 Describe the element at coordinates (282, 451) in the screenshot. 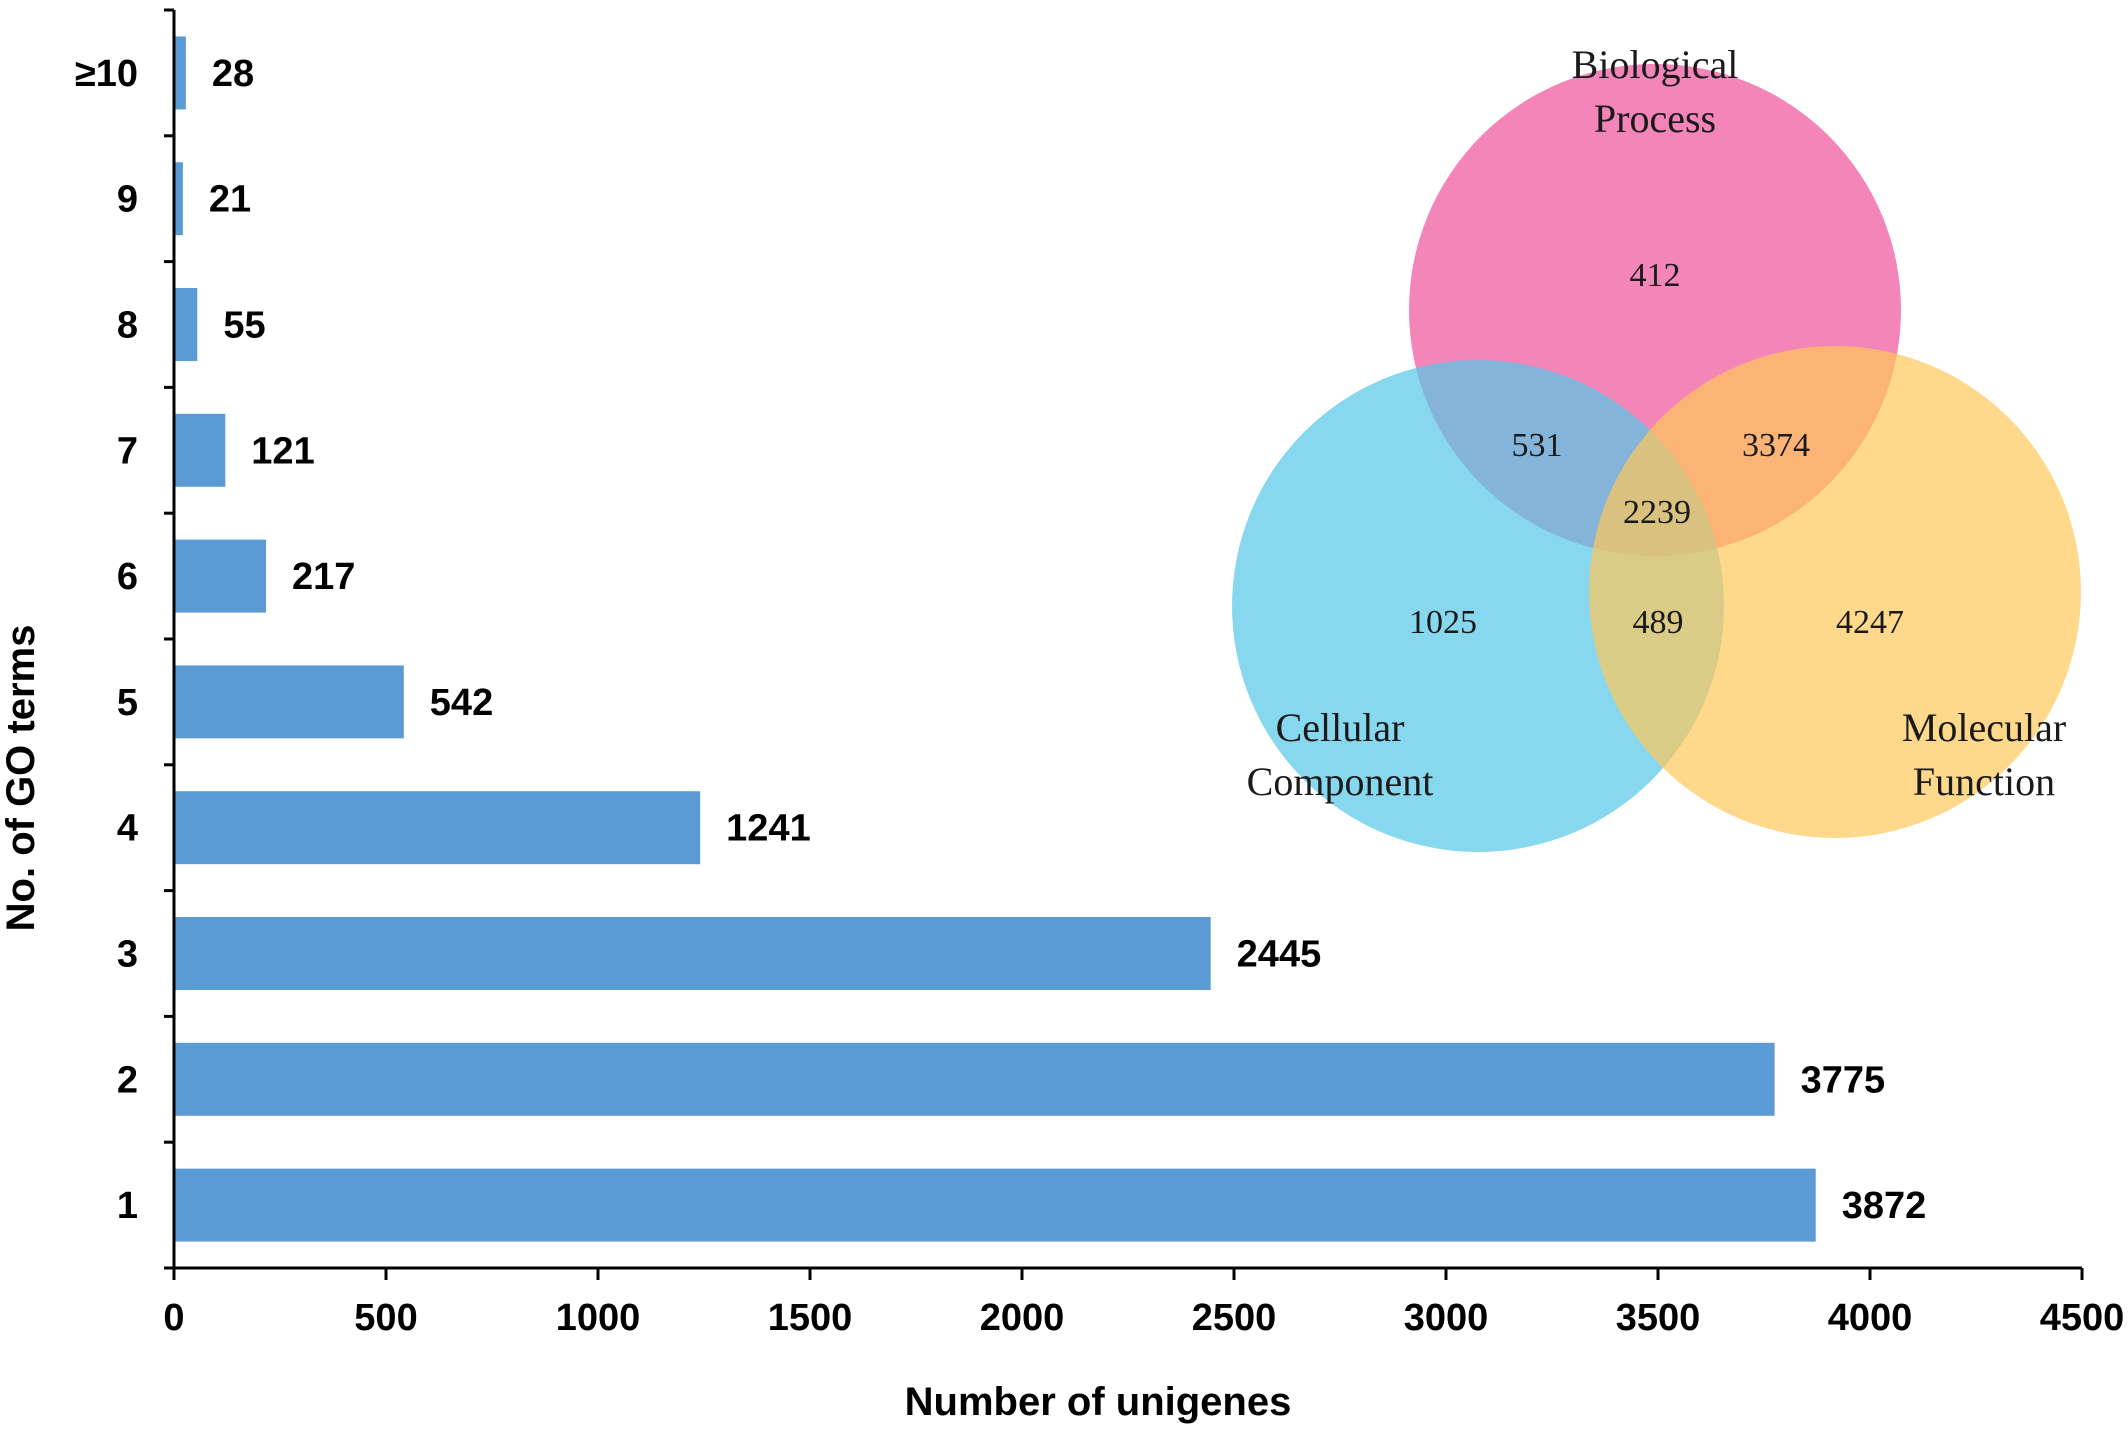

I see `bar-data-label: 121` at that location.